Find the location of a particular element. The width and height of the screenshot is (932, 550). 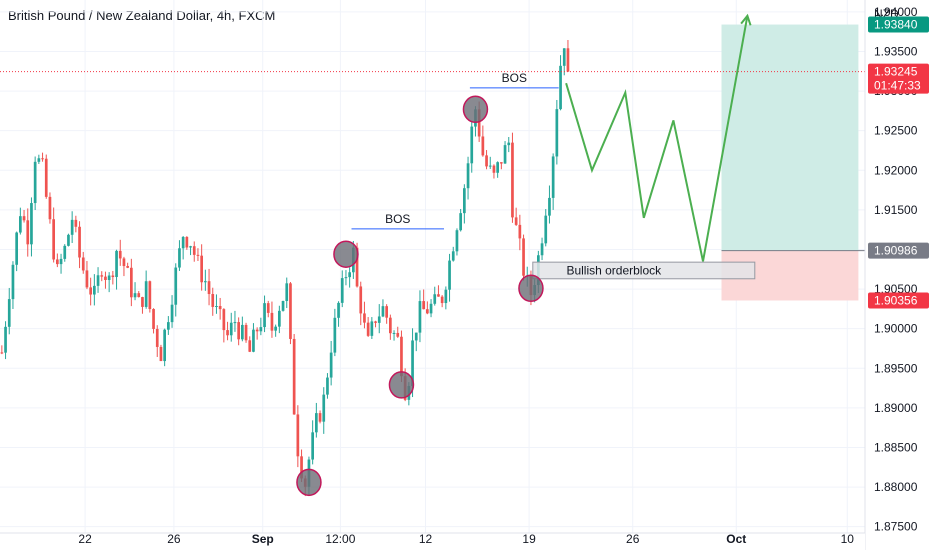

bos-label: BOS is located at coordinates (397, 219).